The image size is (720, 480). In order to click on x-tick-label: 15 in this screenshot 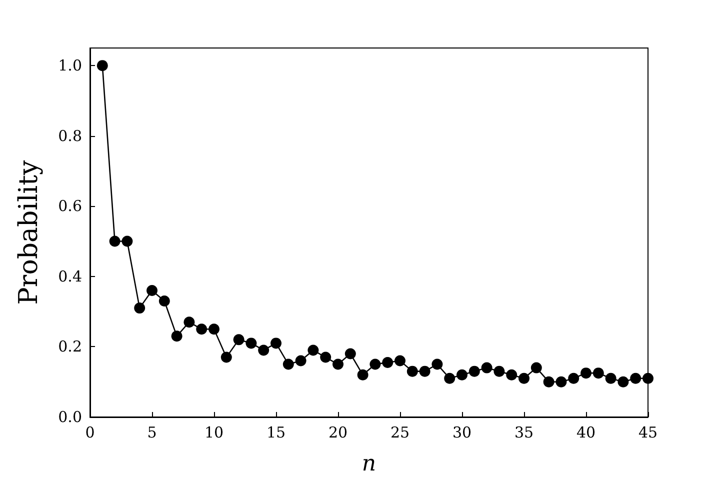, I will do `click(276, 433)`.